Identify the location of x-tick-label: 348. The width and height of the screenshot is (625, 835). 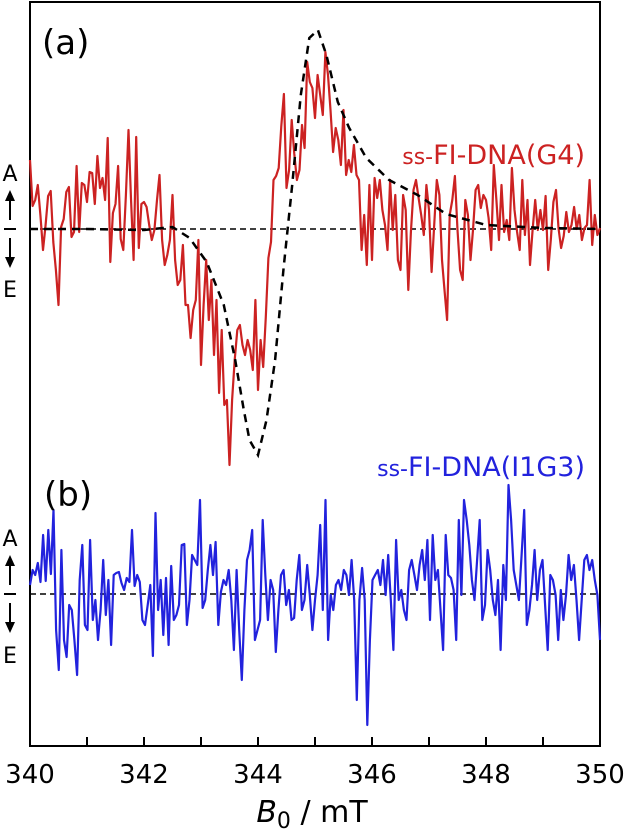
(486, 775).